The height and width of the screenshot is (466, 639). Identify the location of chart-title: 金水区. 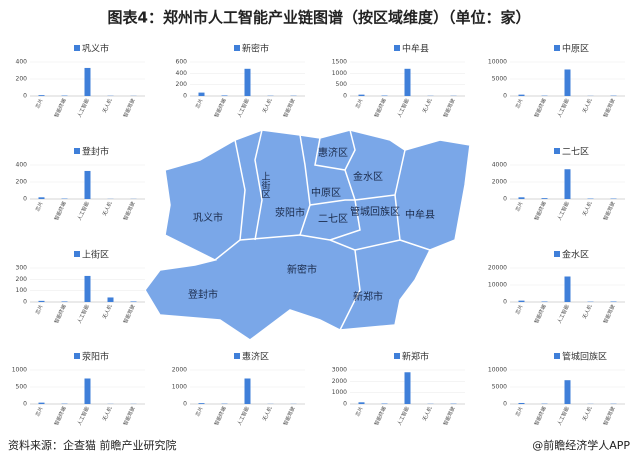
(575, 255).